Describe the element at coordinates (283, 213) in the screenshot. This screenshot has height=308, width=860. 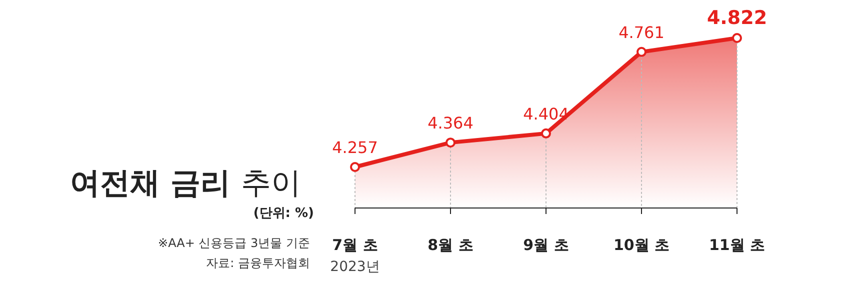
I see `text: (단위: %)` at that location.